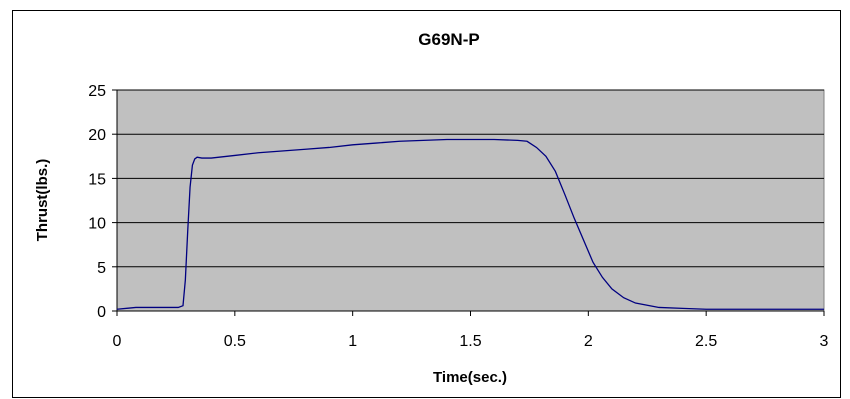 Image resolution: width=850 pixels, height=399 pixels. Describe the element at coordinates (470, 341) in the screenshot. I see `x-tick-label: 1.5` at that location.